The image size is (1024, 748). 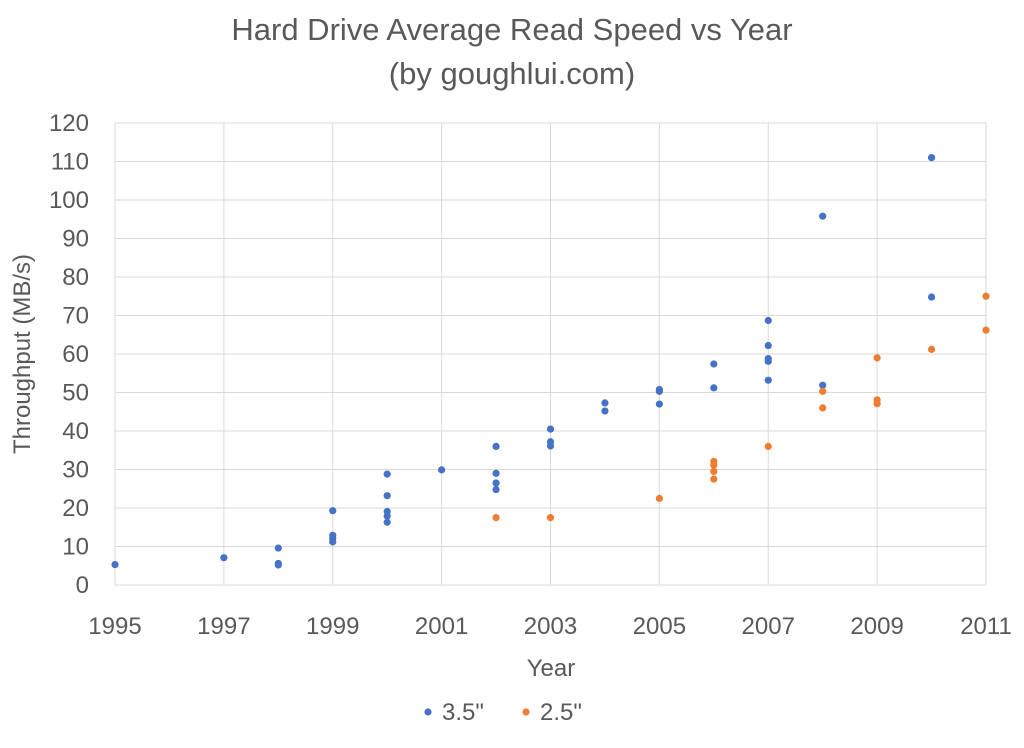 What do you see at coordinates (22, 354) in the screenshot?
I see `y-axis-label: Throughput (MB/s)` at bounding box center [22, 354].